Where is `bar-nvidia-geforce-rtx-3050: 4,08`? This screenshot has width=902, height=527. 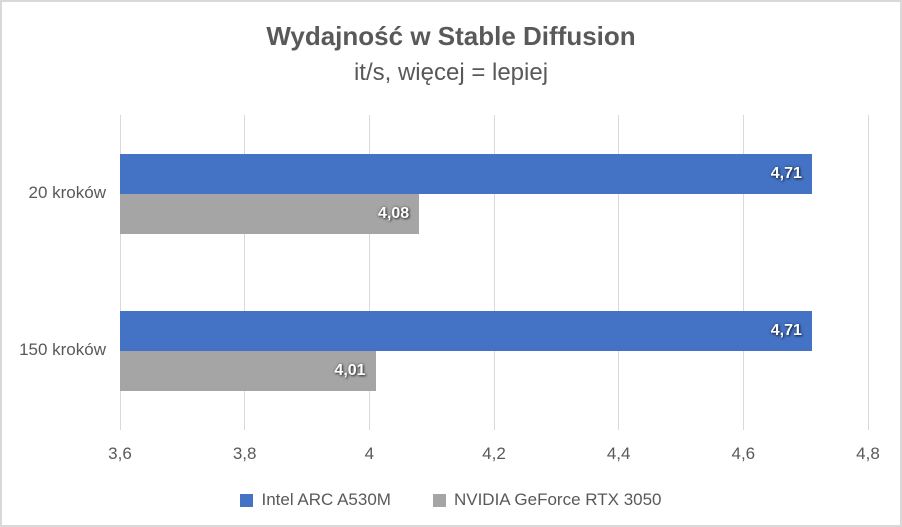
bar-nvidia-geforce-rtx-3050: 4,08 is located at coordinates (270, 213).